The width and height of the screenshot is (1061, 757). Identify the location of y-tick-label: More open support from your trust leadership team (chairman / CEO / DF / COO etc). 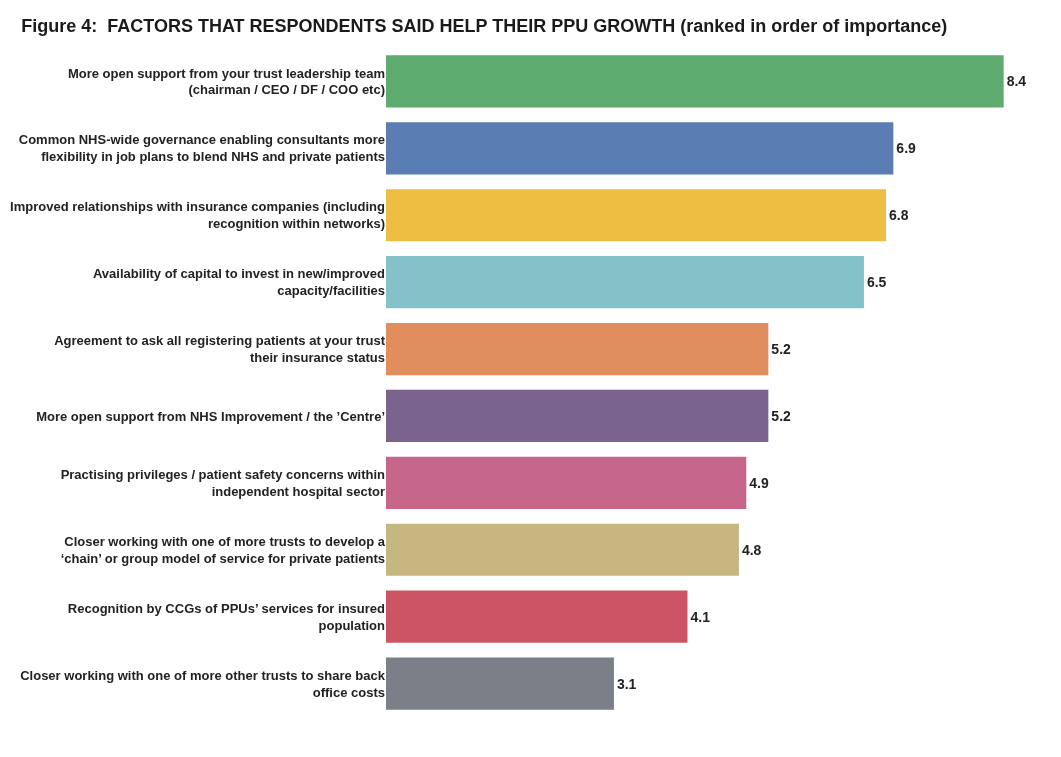
(226, 81).